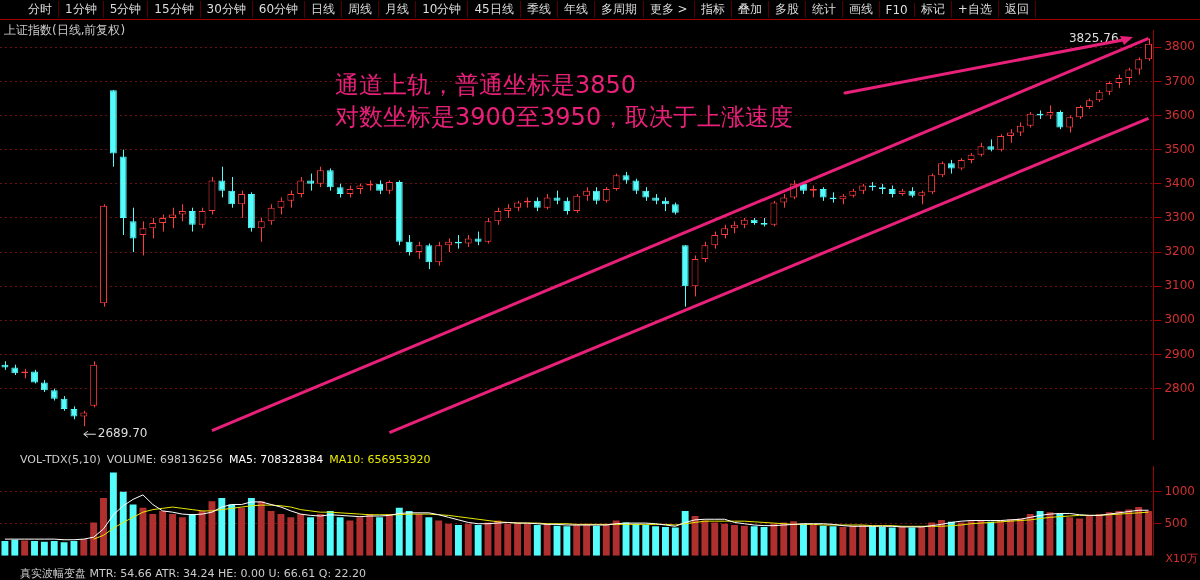 The width and height of the screenshot is (1200, 580). I want to click on y-tick-label: 3300, so click(1180, 217).